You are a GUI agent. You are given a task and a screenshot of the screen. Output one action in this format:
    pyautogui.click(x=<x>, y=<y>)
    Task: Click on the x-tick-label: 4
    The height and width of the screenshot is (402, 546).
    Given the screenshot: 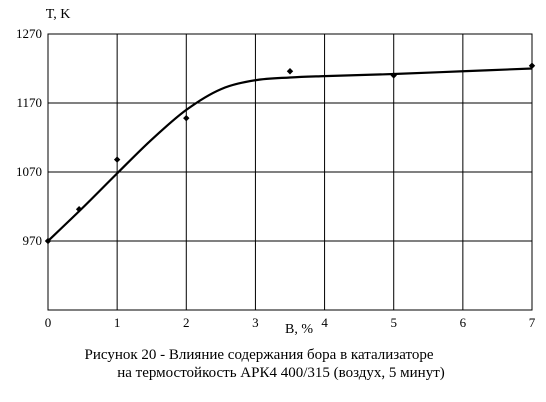 What is the action you would take?
    pyautogui.click(x=324, y=322)
    